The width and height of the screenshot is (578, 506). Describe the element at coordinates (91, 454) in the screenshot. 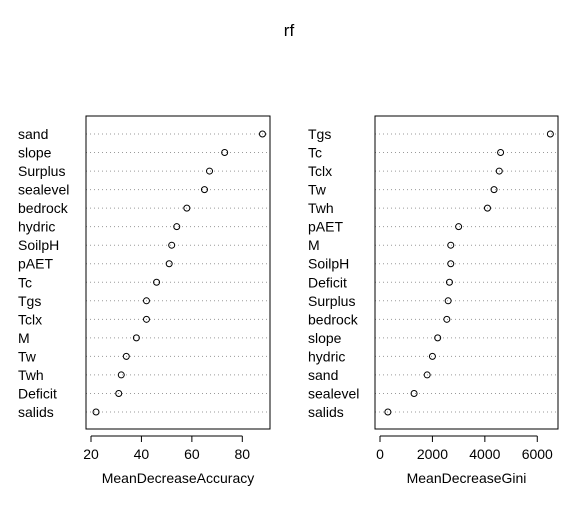

I see `x-tick-label: 20` at that location.